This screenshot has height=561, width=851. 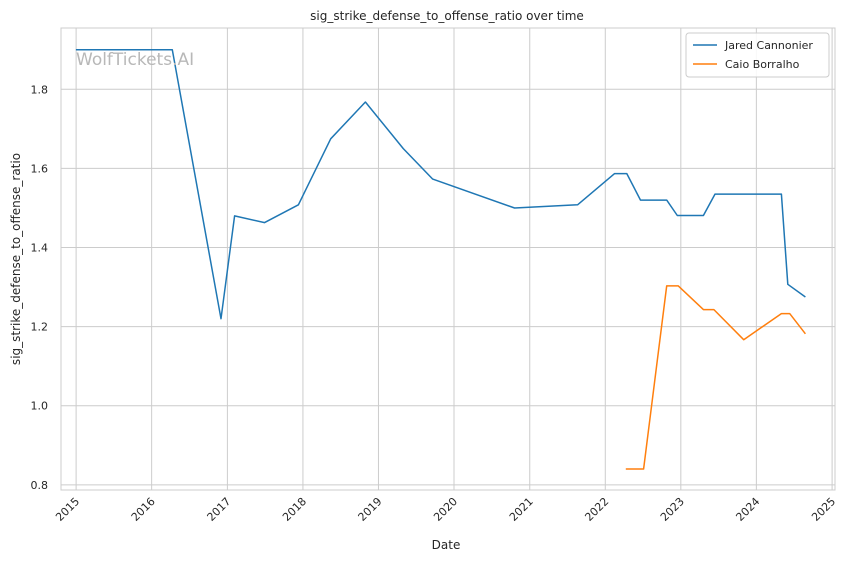 What do you see at coordinates (16, 259) in the screenshot?
I see `y-axis-title: sig_strike_defense_to_offense_ratio` at bounding box center [16, 259].